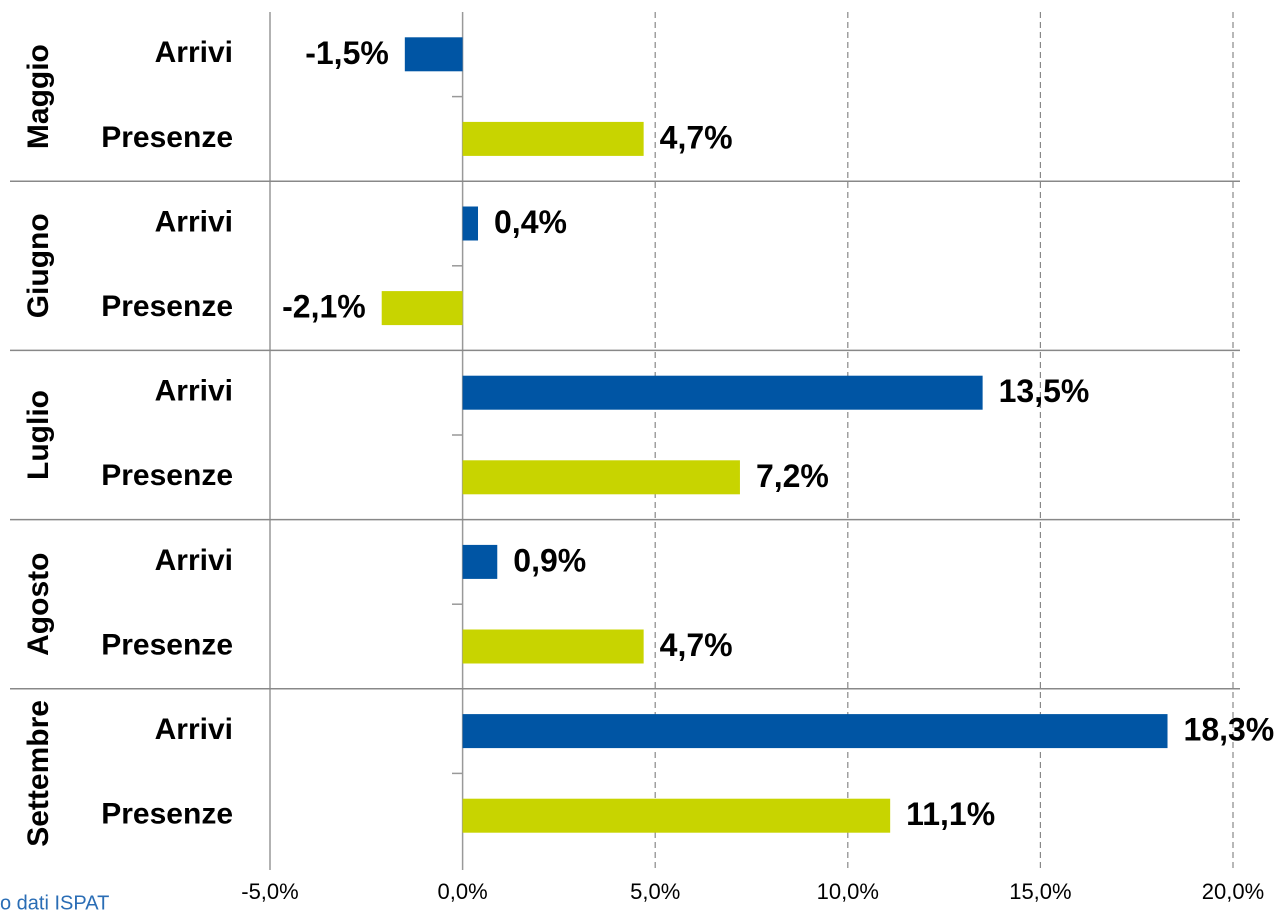  Describe the element at coordinates (792, 476) in the screenshot. I see `data-label: 7,2%` at that location.